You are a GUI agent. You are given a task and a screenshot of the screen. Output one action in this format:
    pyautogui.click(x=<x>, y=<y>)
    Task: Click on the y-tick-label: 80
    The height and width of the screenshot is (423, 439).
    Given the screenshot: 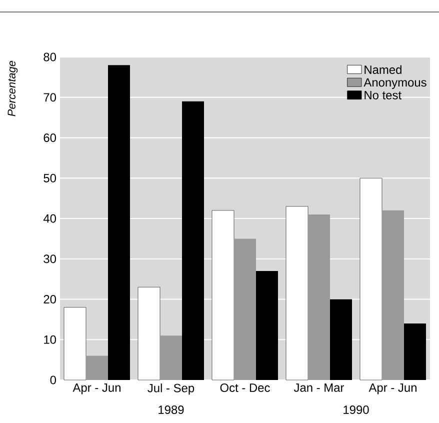 What is the action you would take?
    pyautogui.click(x=50, y=57)
    